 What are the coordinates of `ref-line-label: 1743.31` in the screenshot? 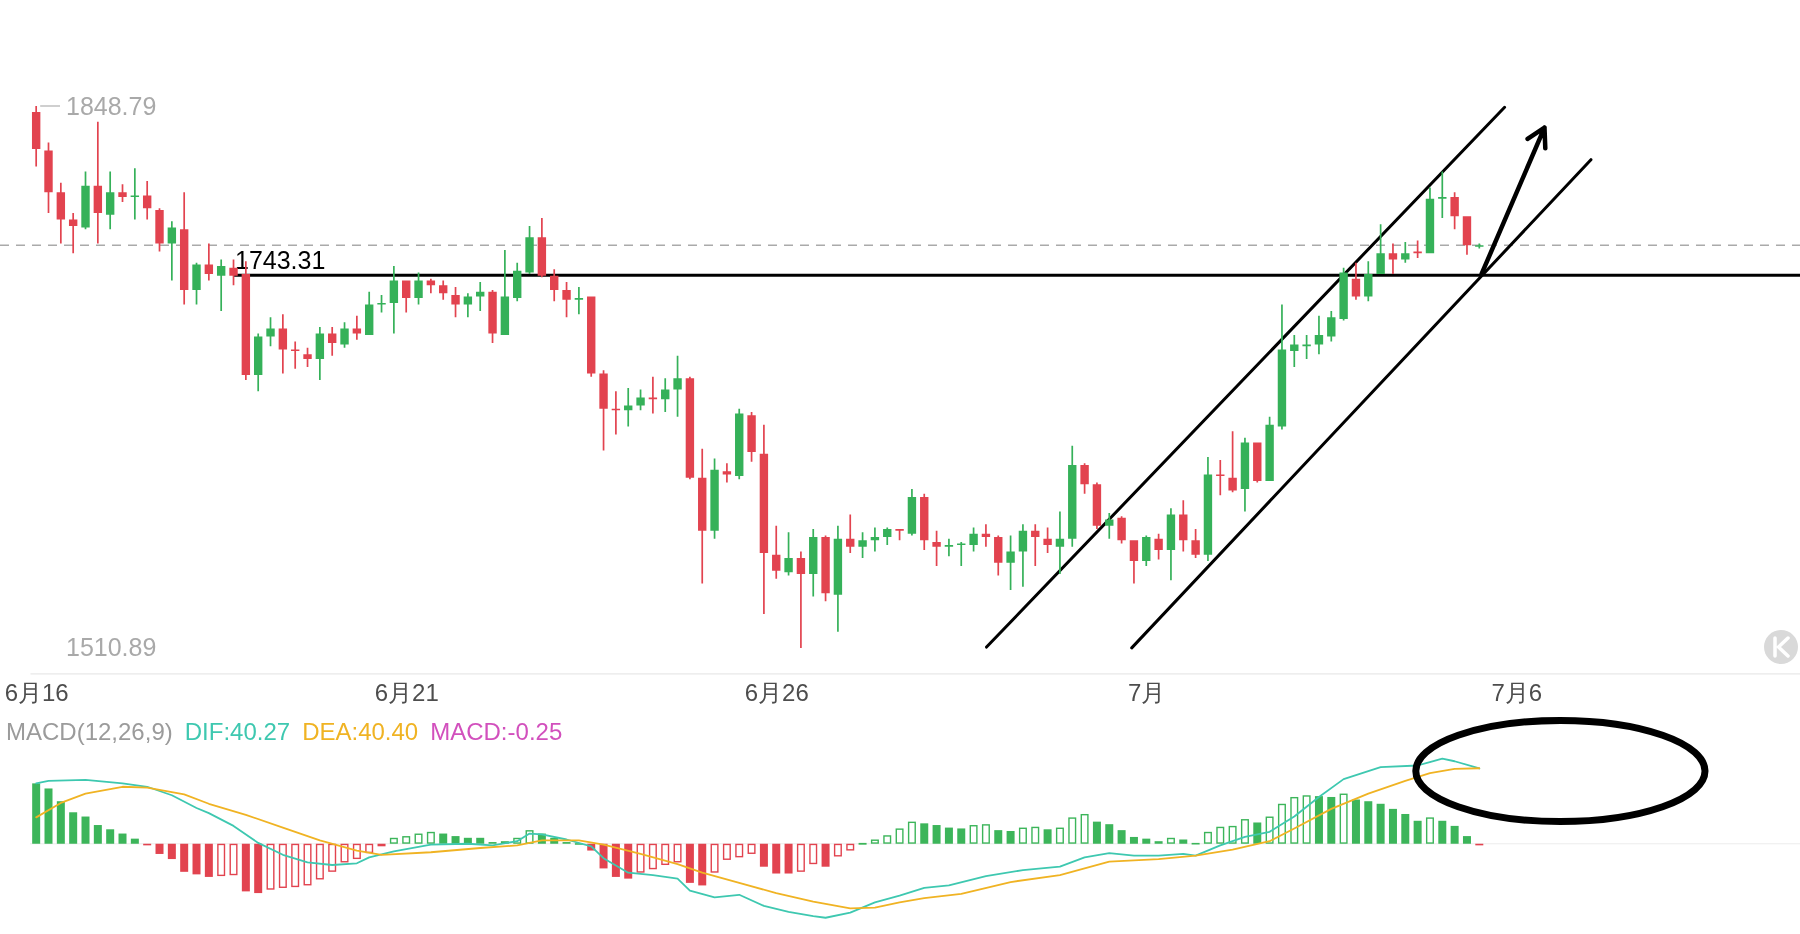 It's located at (280, 260).